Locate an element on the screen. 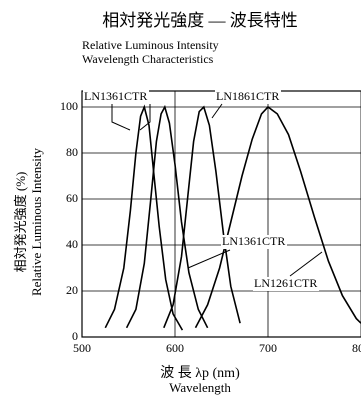 The height and width of the screenshot is (401, 361). series-label: LN1261CTR is located at coordinates (285, 283).